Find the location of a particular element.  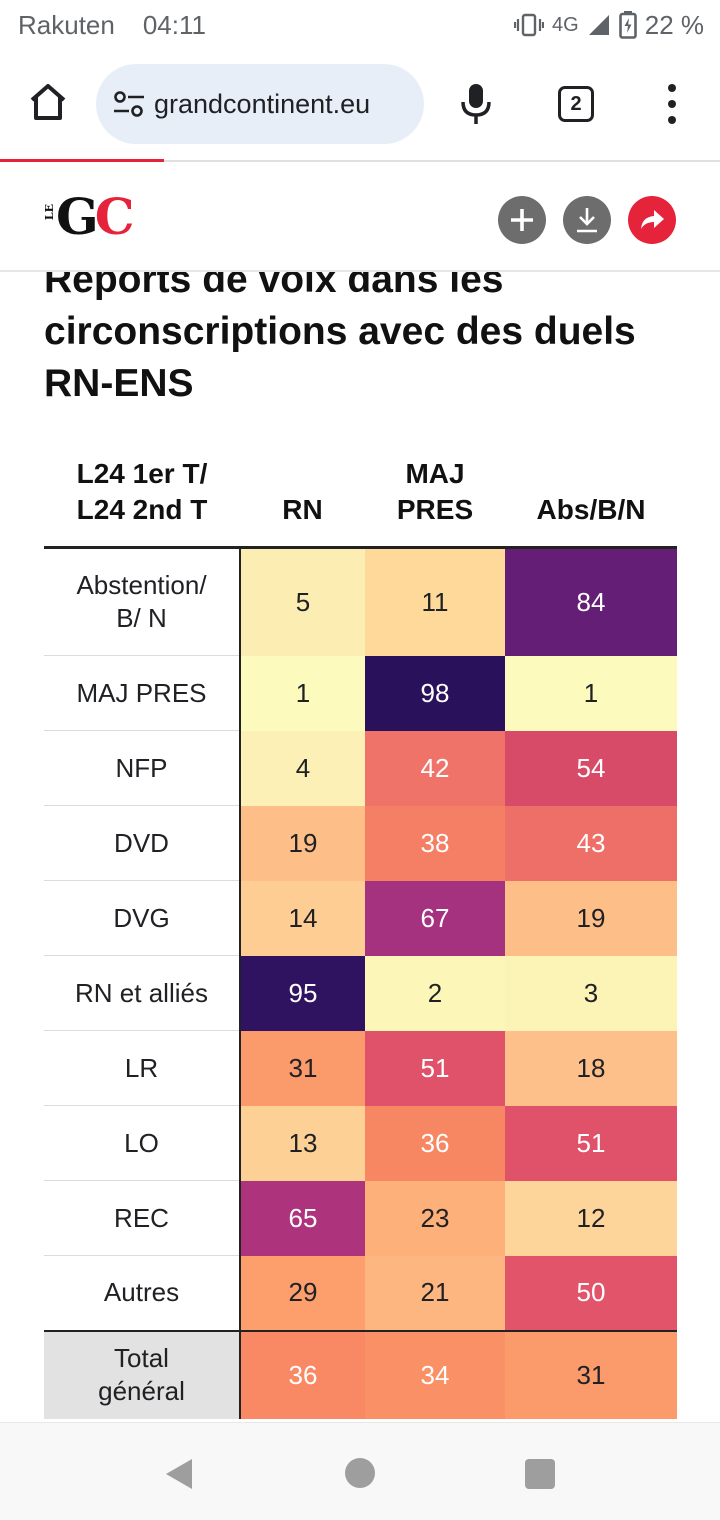

table-row: Abstention/B/ N 5 11 84 is located at coordinates (360, 601).